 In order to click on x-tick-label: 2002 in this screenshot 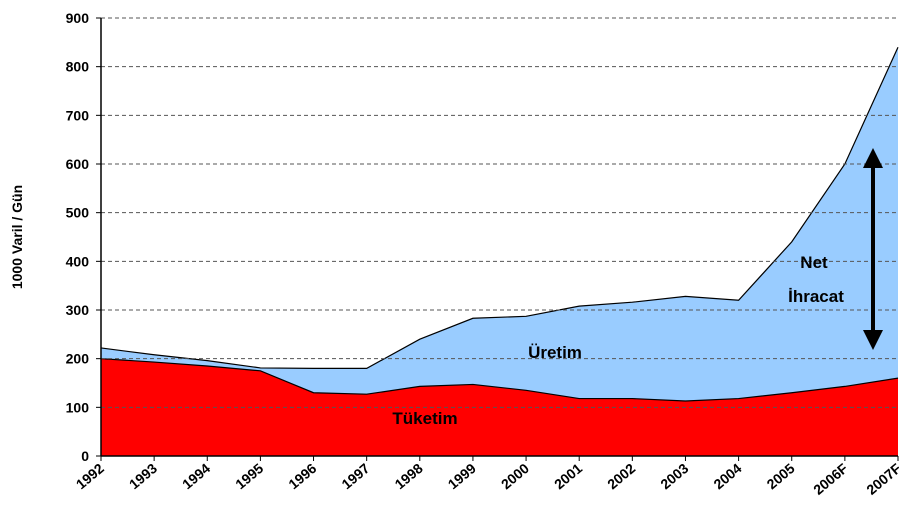, I will do `click(621, 476)`.